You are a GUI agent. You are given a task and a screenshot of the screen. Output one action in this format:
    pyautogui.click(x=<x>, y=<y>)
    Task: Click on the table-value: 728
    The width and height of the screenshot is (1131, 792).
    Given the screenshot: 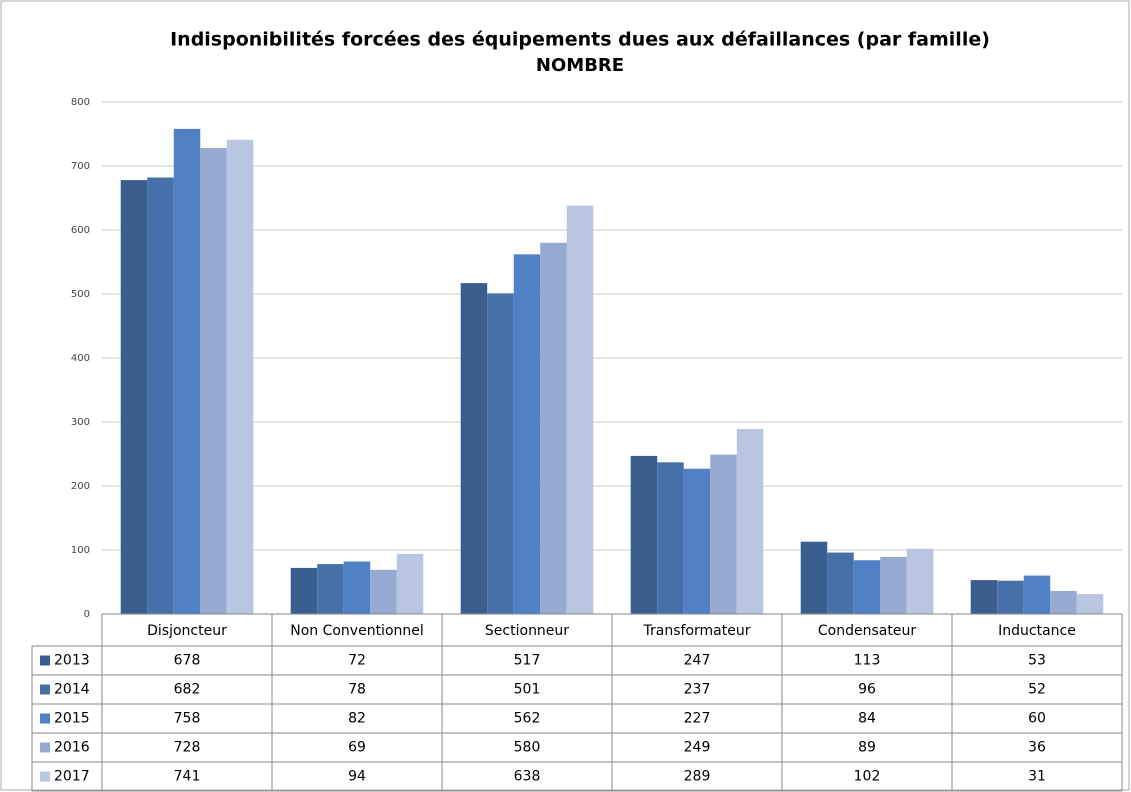 What is the action you would take?
    pyautogui.click(x=187, y=748)
    